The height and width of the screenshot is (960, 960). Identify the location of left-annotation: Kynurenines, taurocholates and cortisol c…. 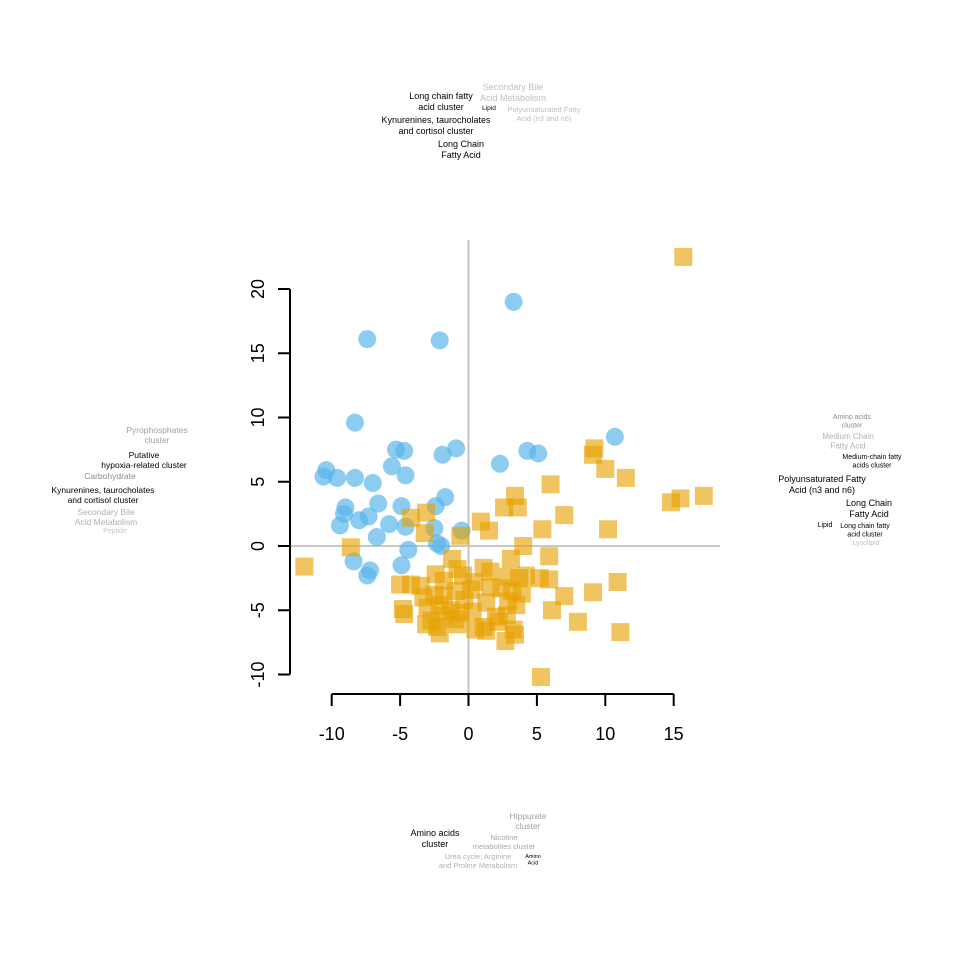
(102, 495).